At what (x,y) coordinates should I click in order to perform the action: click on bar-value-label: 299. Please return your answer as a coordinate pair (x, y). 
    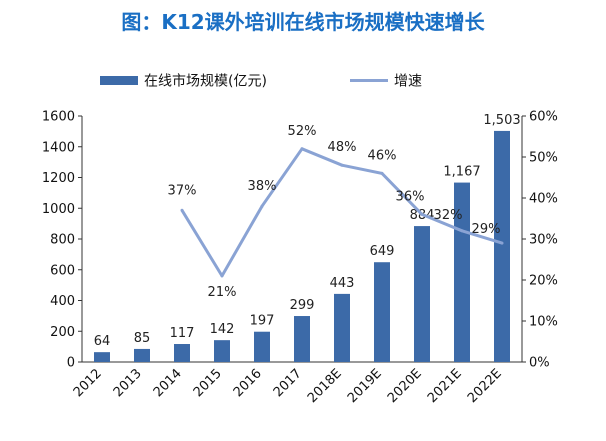
    Looking at the image, I should click on (302, 305).